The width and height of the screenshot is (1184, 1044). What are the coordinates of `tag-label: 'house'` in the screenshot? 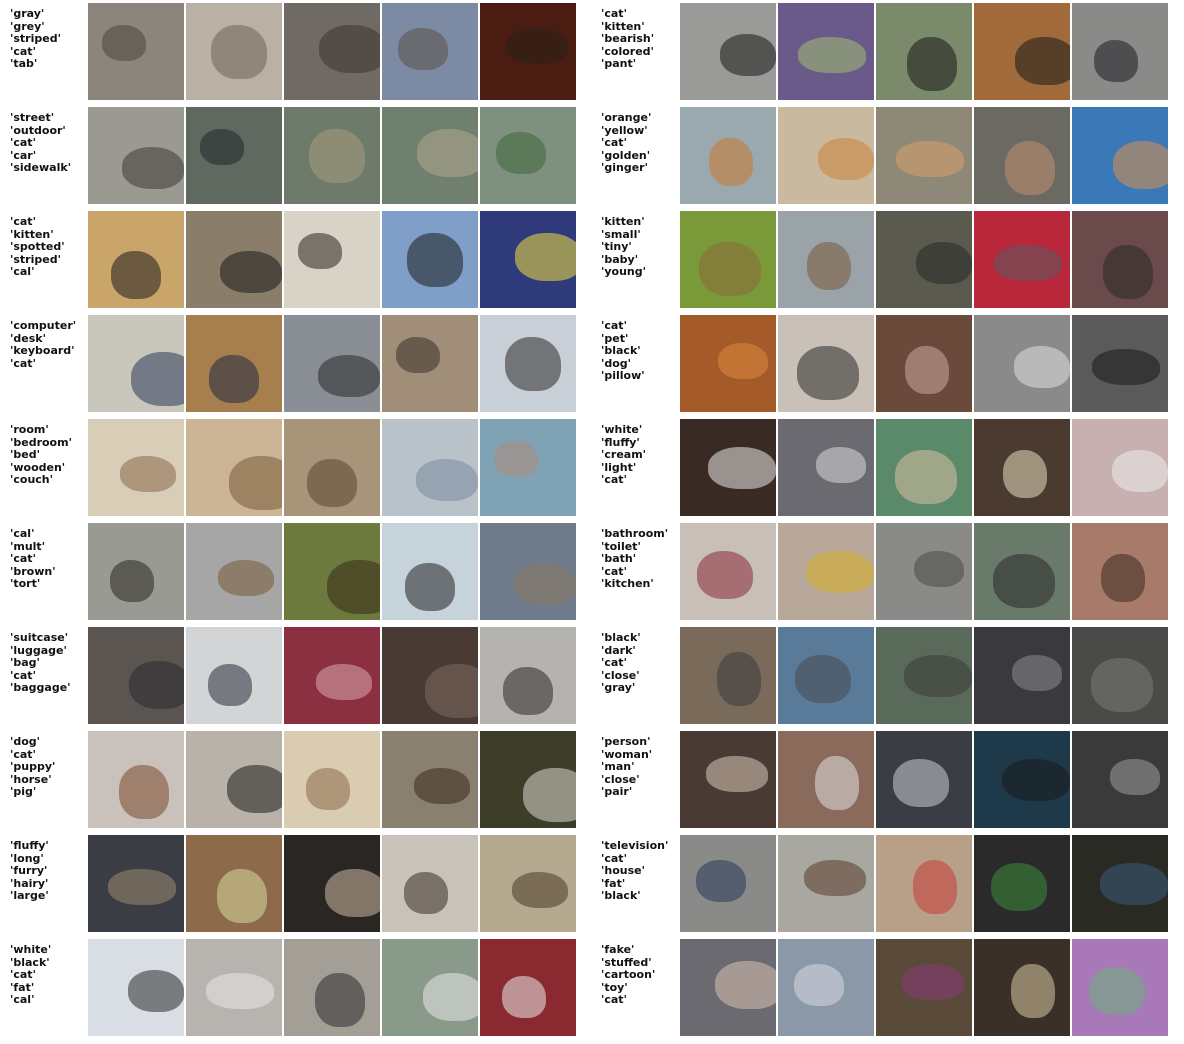 It's located at (623, 870).